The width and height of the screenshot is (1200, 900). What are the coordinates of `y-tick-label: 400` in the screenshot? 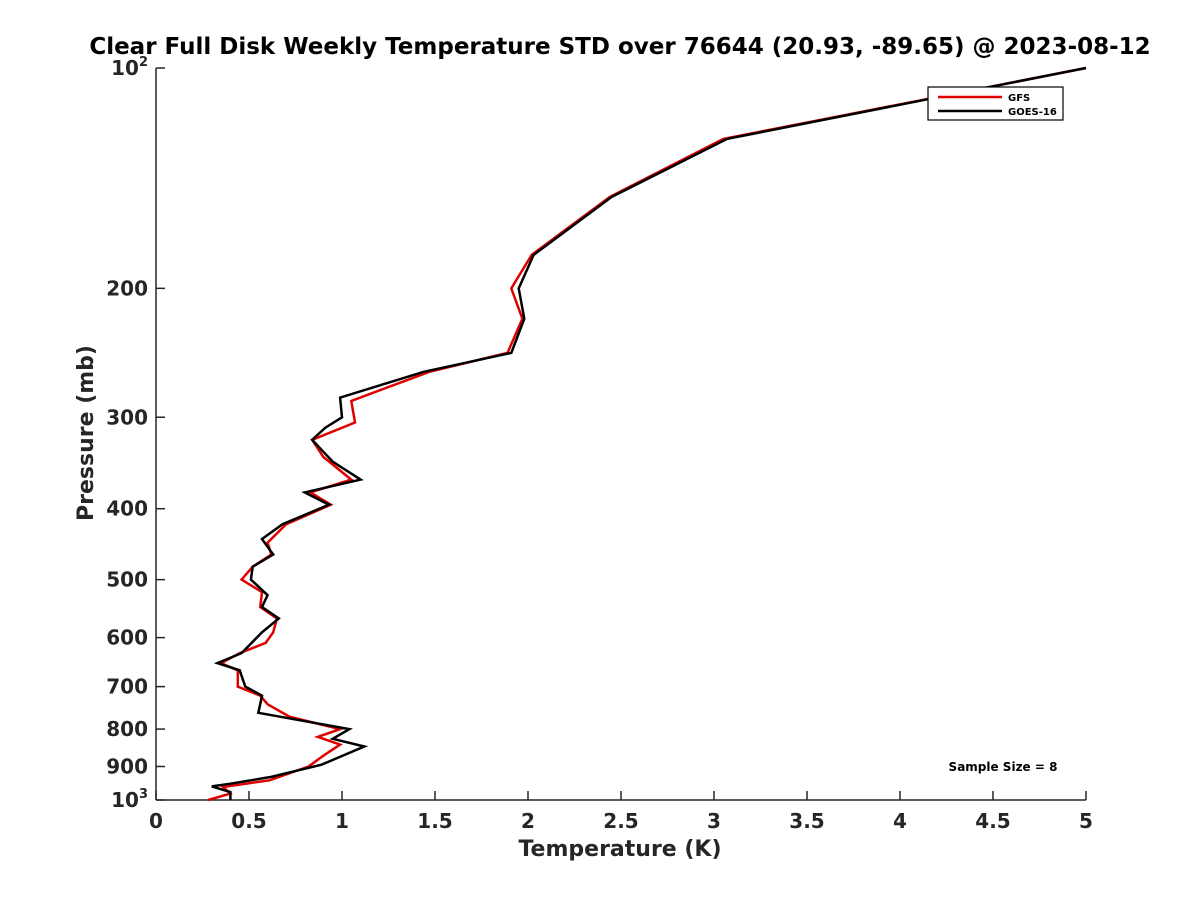 It's located at (127, 509).